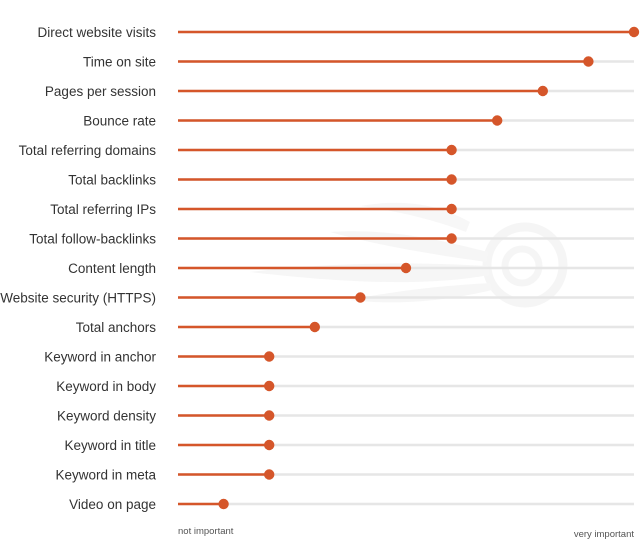  What do you see at coordinates (106, 416) in the screenshot?
I see `category-label: Keyword density` at bounding box center [106, 416].